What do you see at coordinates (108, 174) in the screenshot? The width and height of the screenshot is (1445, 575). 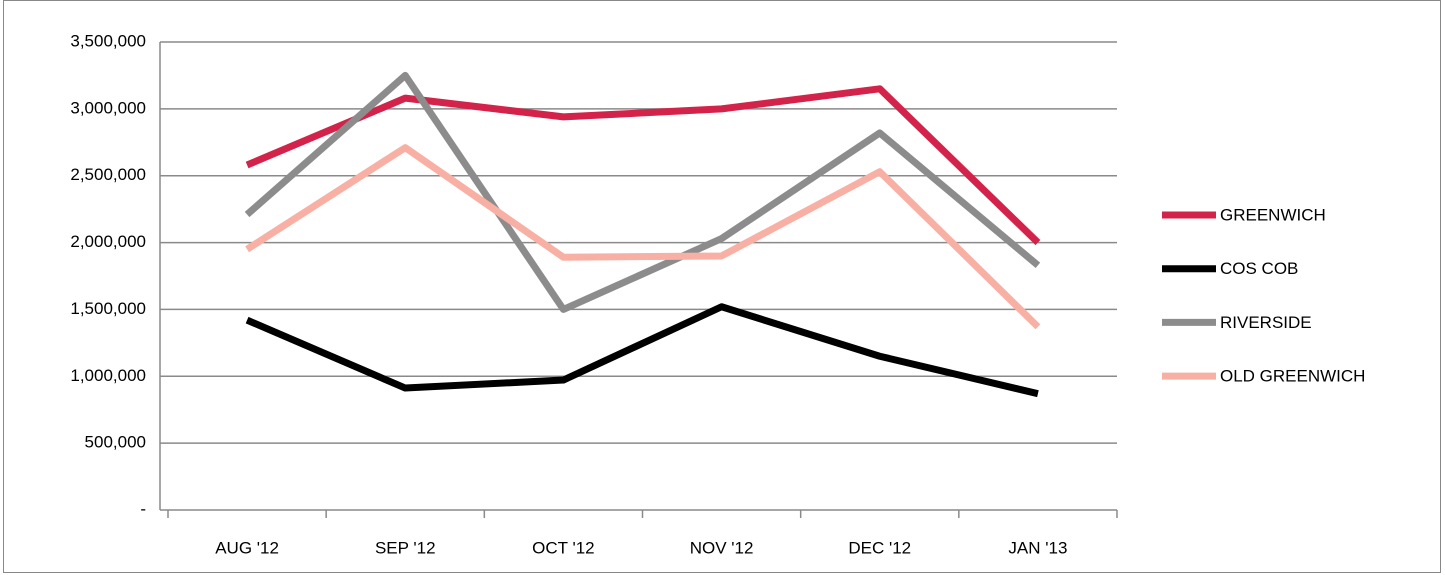 I see `y-tick-label: 2,500,000` at bounding box center [108, 174].